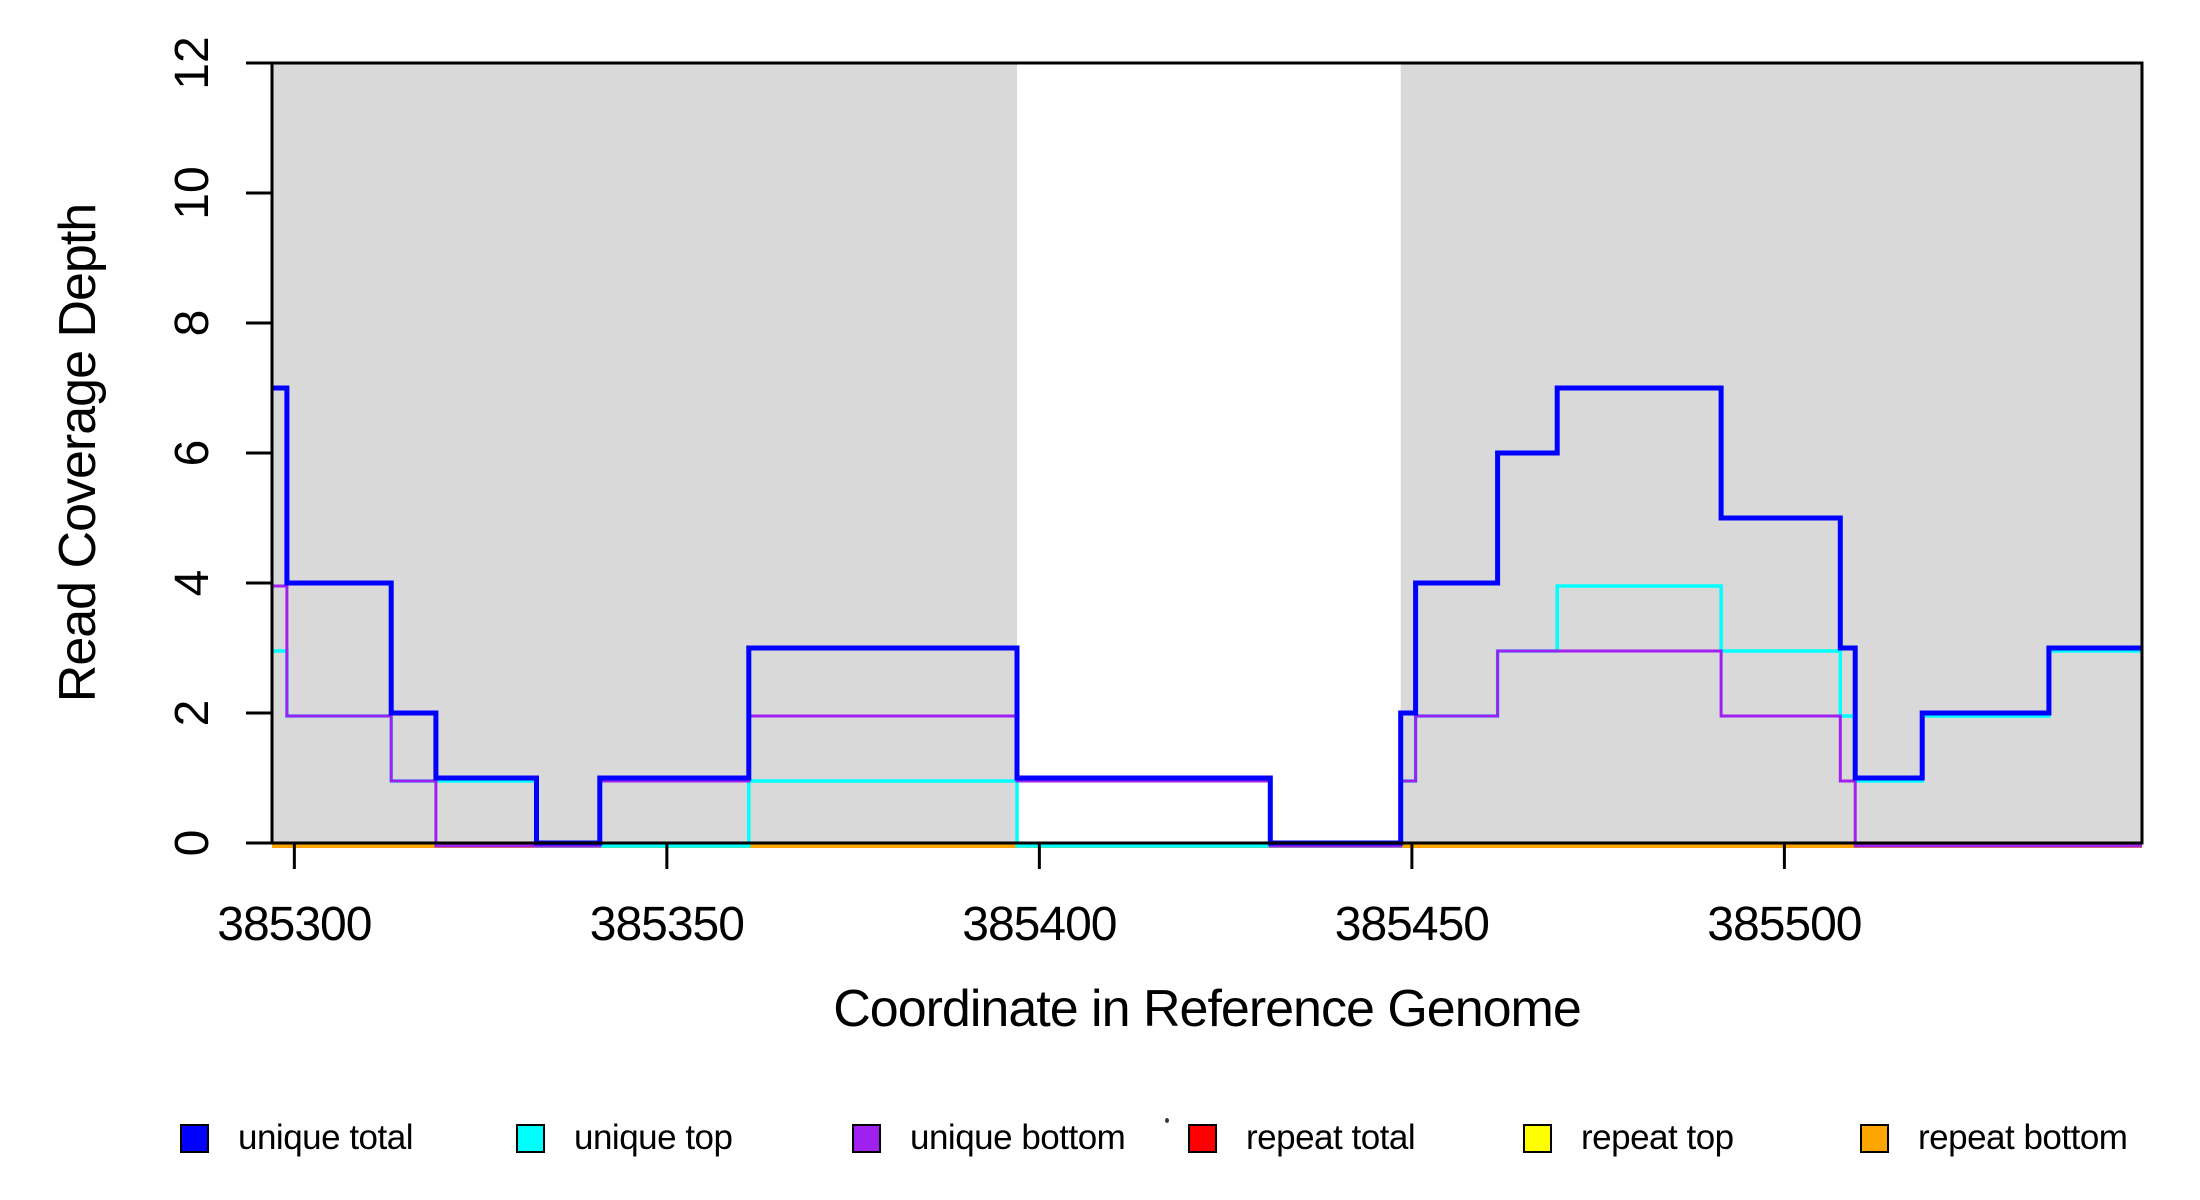  I want to click on legend-item-unique-bottom: unique bottom, so click(989, 1138).